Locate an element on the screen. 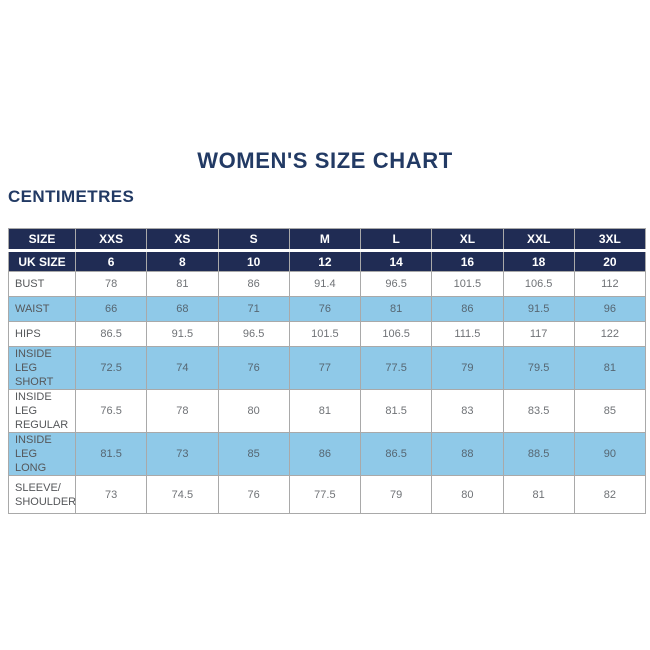 This screenshot has height=650, width=650. sleeve-shoulder-row: SLEEVE/ SHOULDER 73 74.5 76 77.5 79 80 81 82 is located at coordinates (327, 494).